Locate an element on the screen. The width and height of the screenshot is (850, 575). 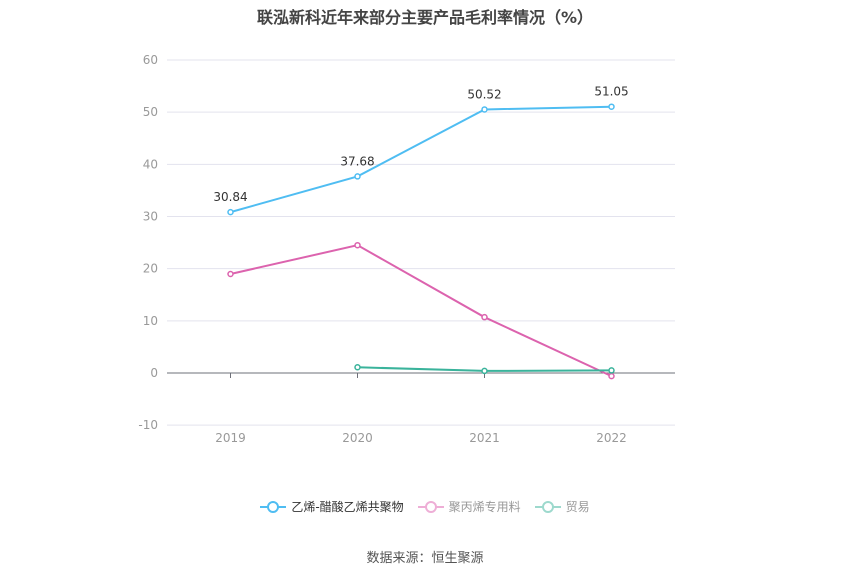
legend-label: 聚丙烯专用料 is located at coordinates (484, 507).